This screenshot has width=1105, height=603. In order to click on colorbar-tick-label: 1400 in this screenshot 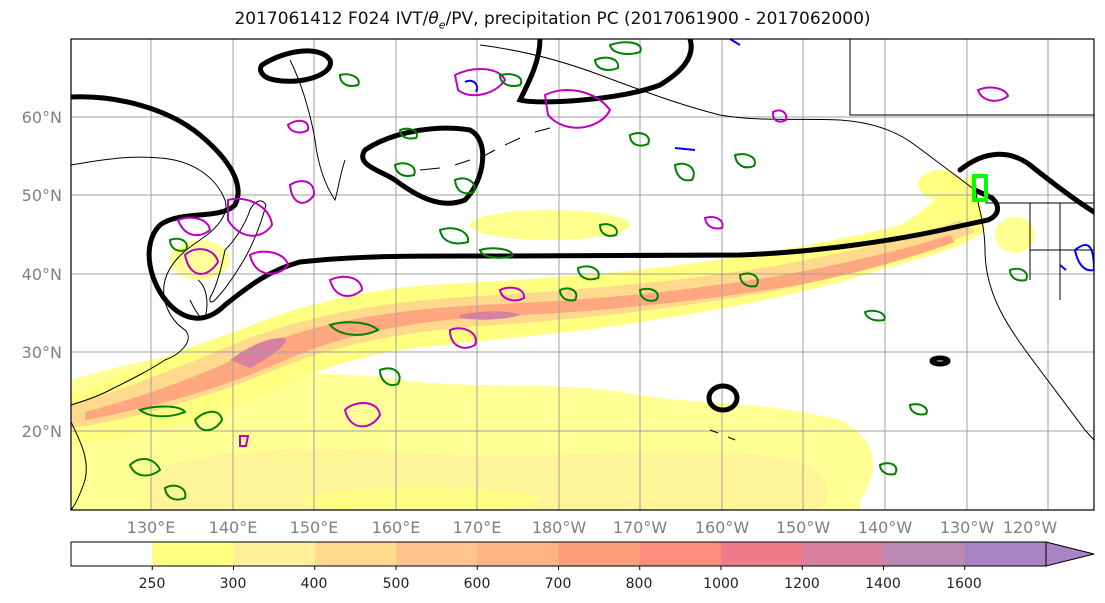, I will do `click(883, 584)`.